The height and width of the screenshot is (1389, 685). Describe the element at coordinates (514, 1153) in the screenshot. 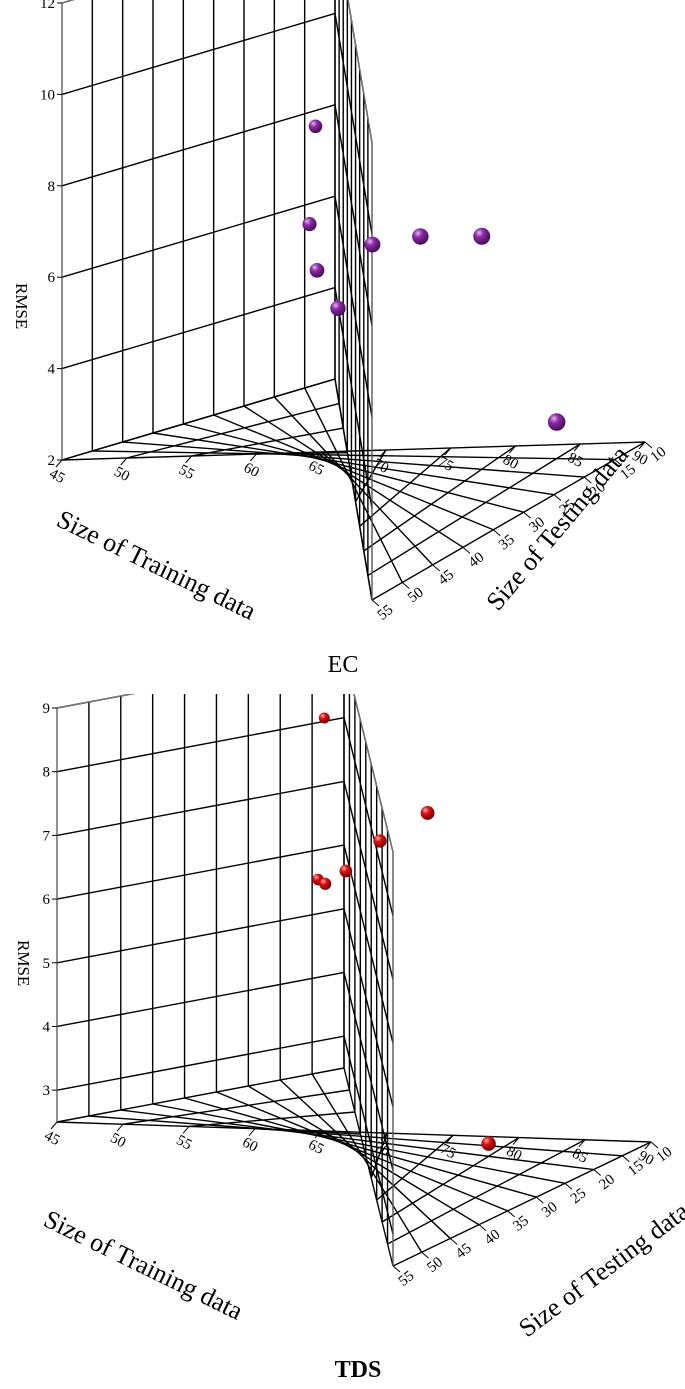

I see `tds-x-tick-label: 80` at that location.